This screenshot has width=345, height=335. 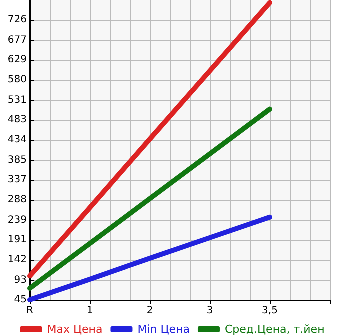 I want to click on y-tick-label: 385, so click(x=17, y=160).